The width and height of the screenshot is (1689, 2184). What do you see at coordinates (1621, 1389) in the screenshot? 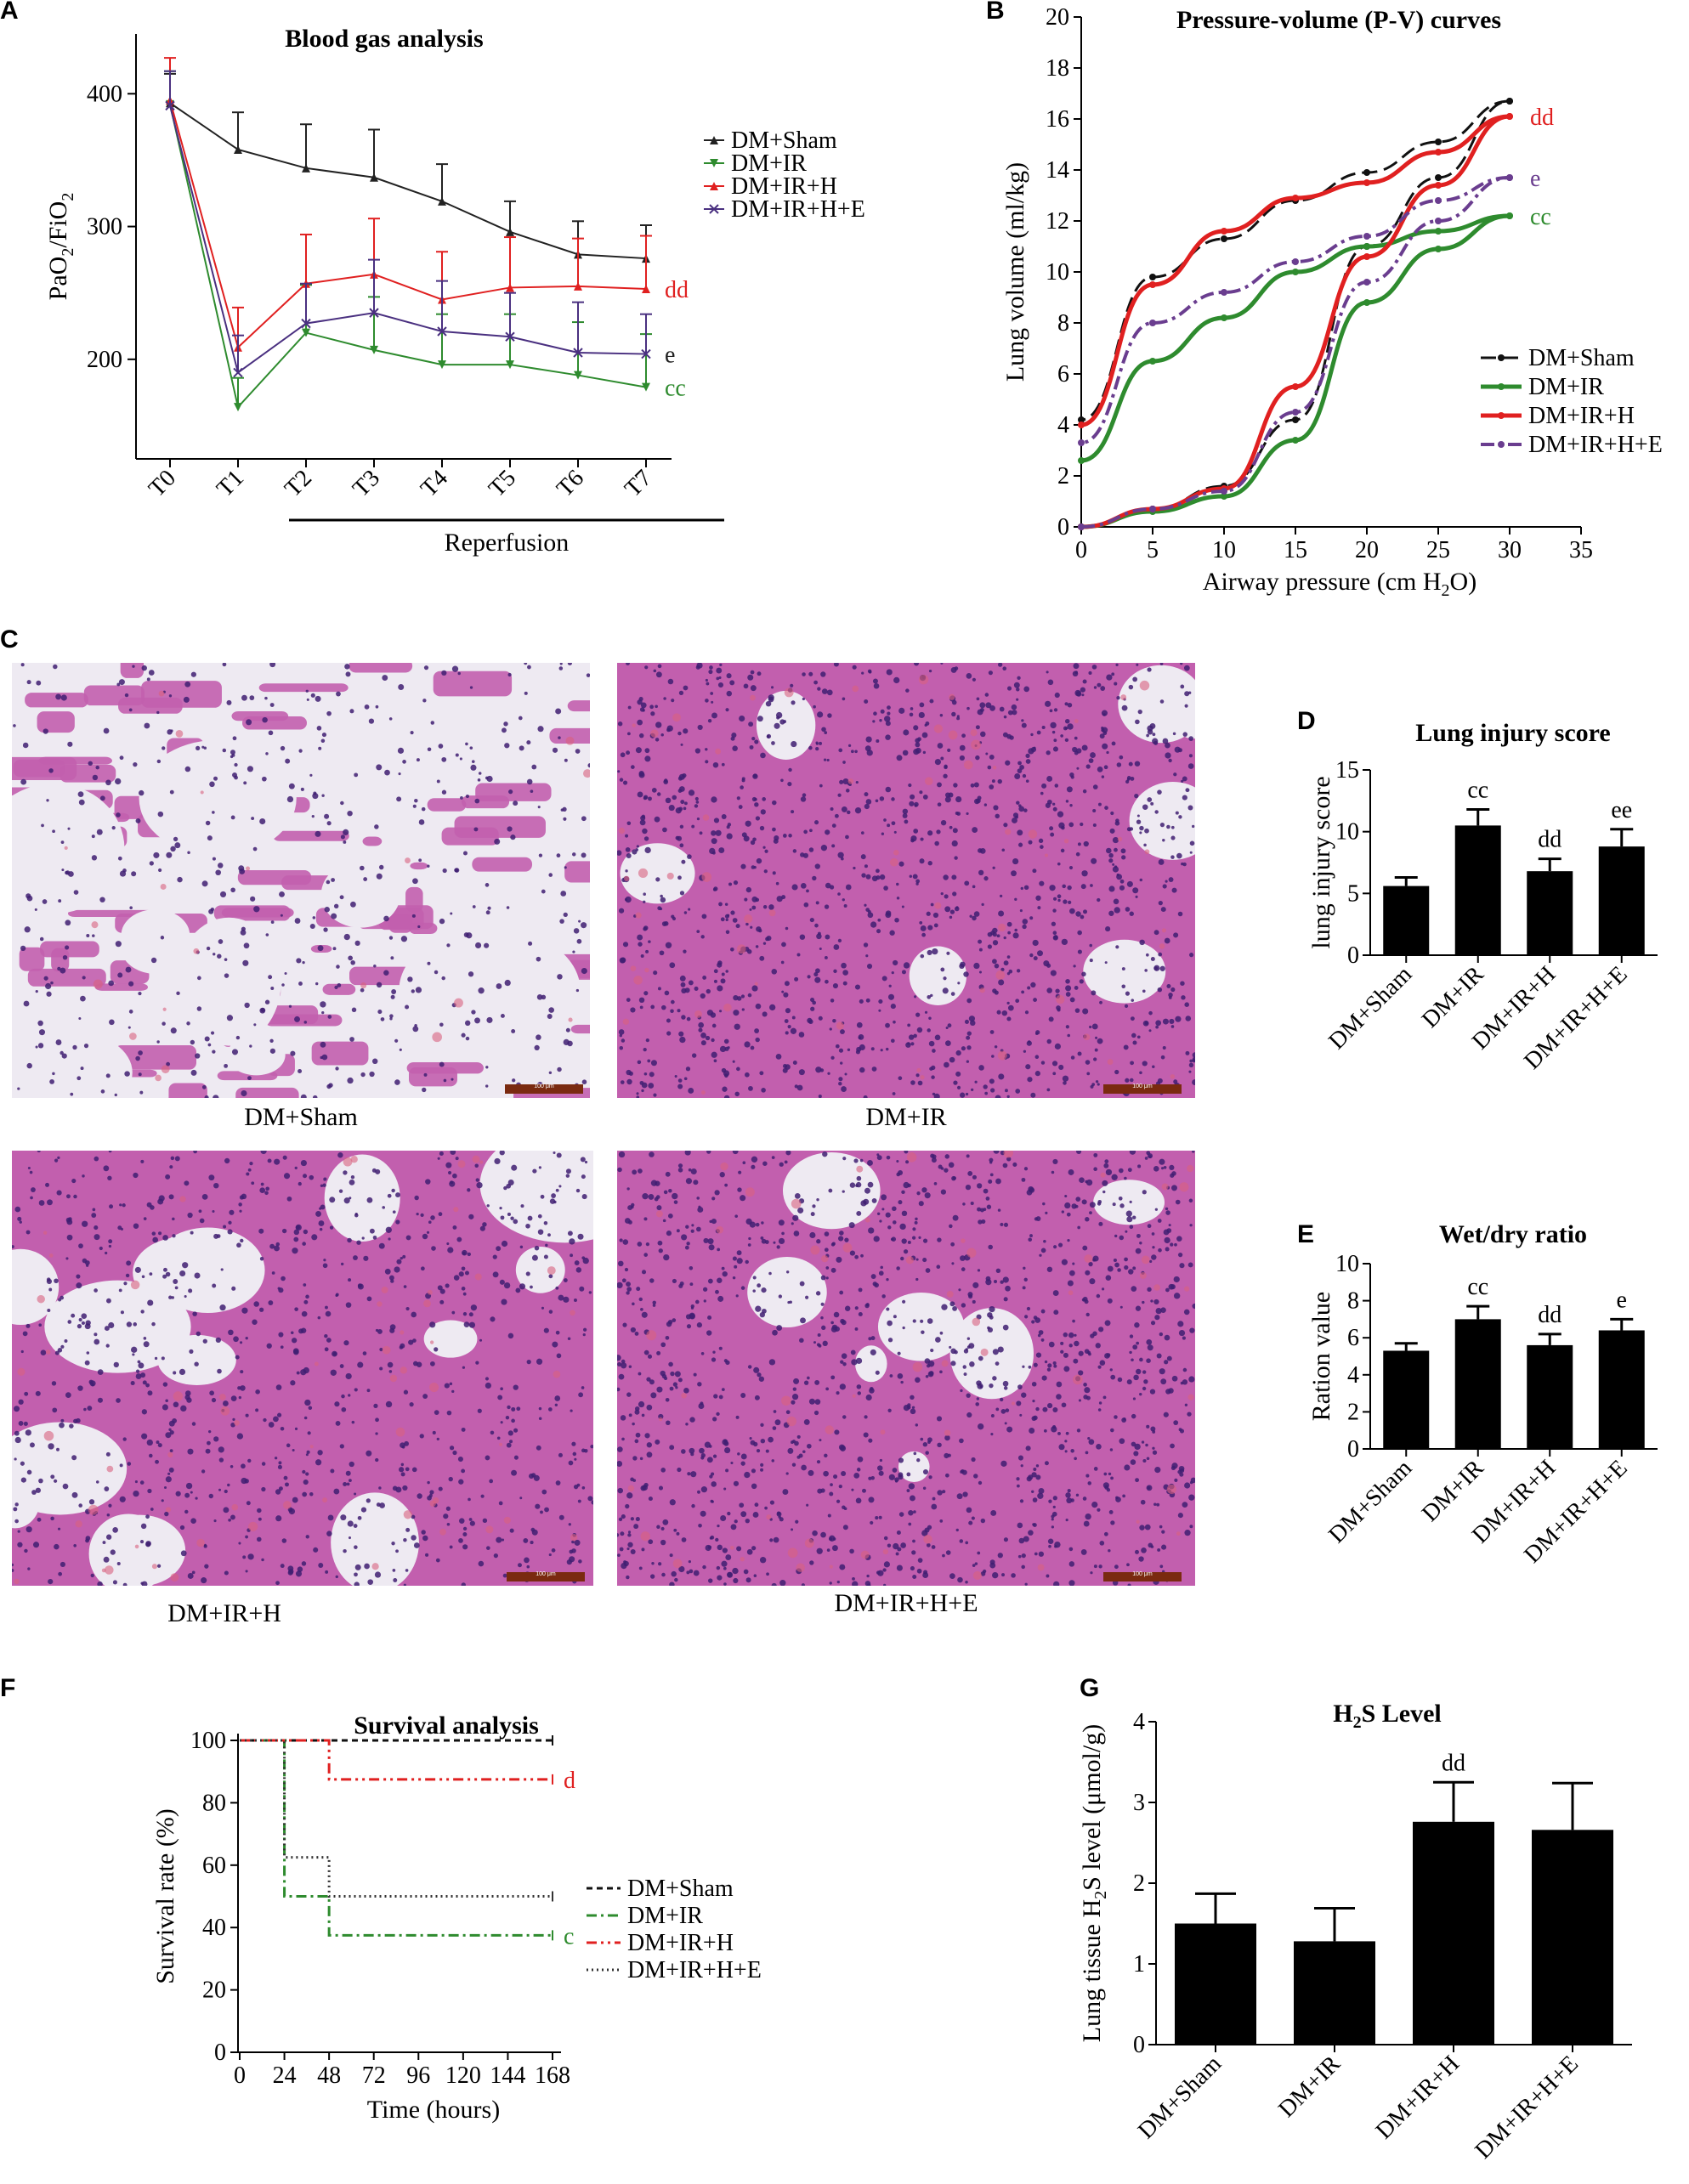
I see `bar` at bounding box center [1621, 1389].